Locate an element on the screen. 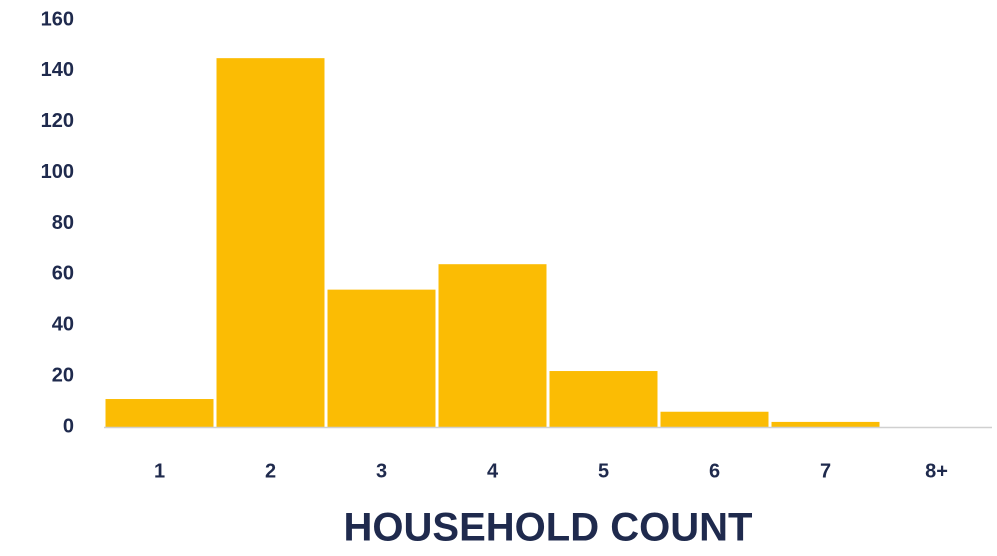  y-tick-label: 60 is located at coordinates (63, 274).